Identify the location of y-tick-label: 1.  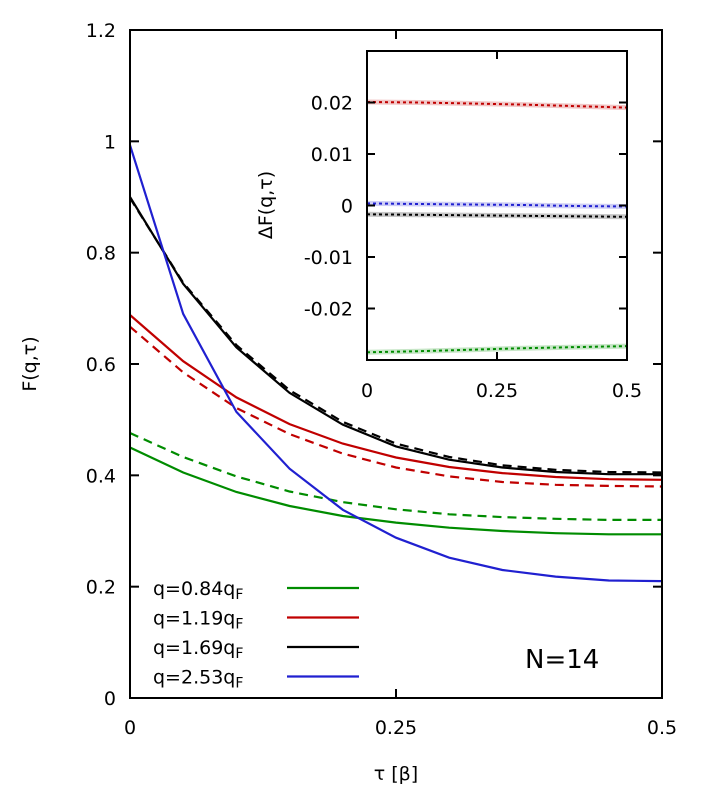
(110, 142).